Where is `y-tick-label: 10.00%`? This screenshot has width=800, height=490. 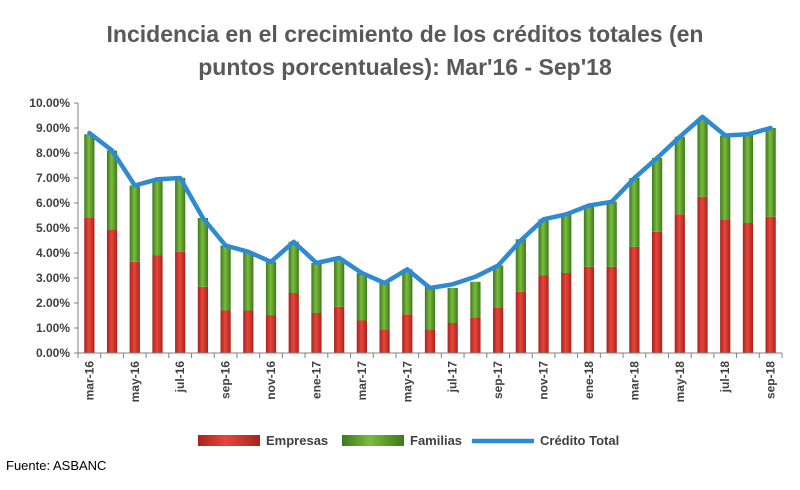
y-tick-label: 10.00% is located at coordinates (49, 103).